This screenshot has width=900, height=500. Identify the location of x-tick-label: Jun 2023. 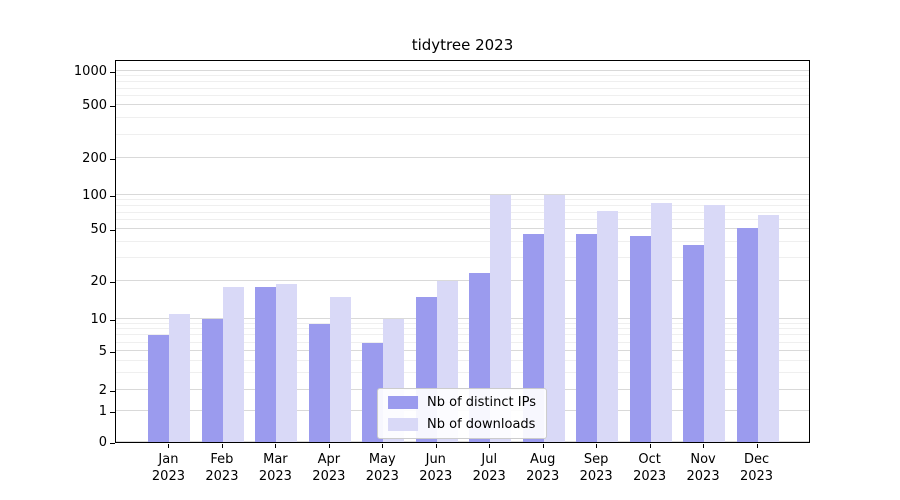
(436, 468).